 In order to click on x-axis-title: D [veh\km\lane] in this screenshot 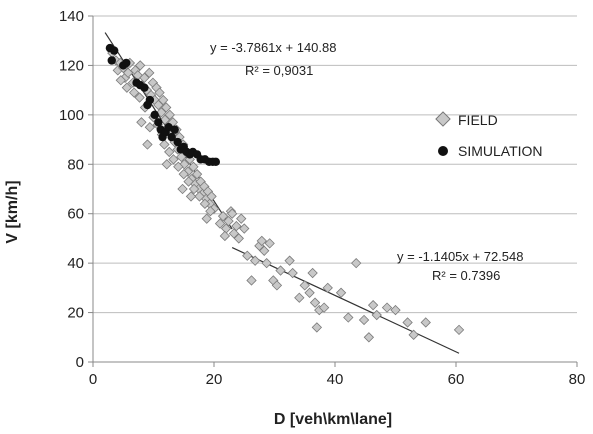, I will do `click(333, 419)`.